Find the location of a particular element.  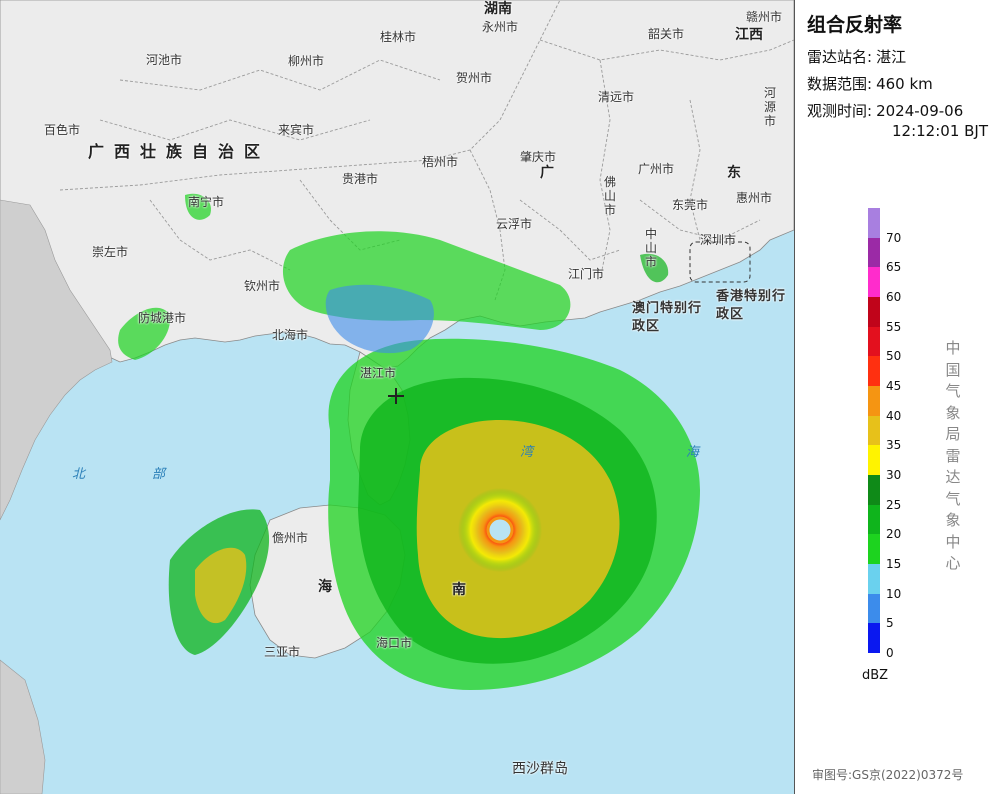

label-sea-1: 北 is located at coordinates (79, 474).